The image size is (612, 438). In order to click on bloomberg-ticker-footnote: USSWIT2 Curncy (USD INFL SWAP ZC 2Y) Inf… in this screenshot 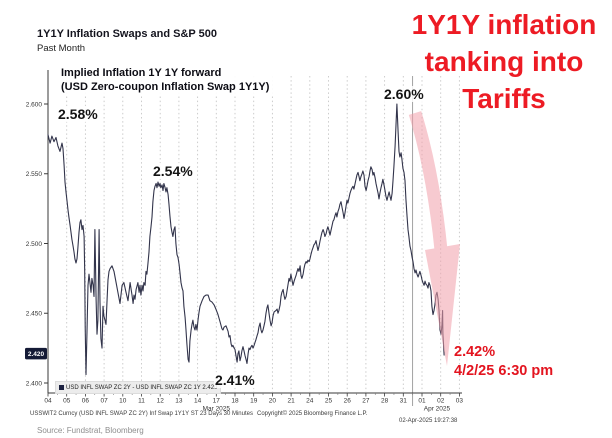, I will do `click(141, 414)`.